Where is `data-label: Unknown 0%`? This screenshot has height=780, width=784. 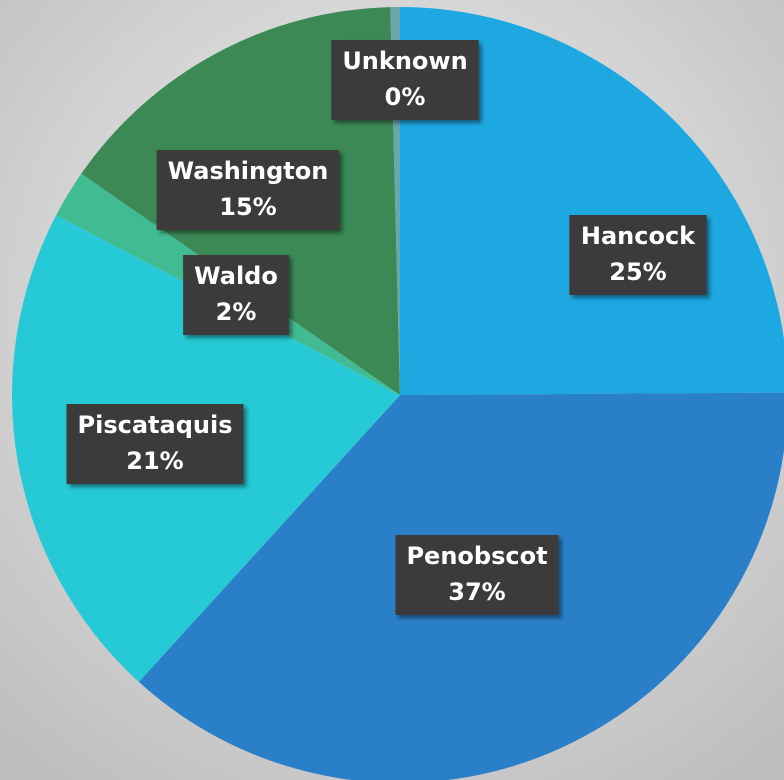
data-label: Unknown 0% is located at coordinates (405, 80).